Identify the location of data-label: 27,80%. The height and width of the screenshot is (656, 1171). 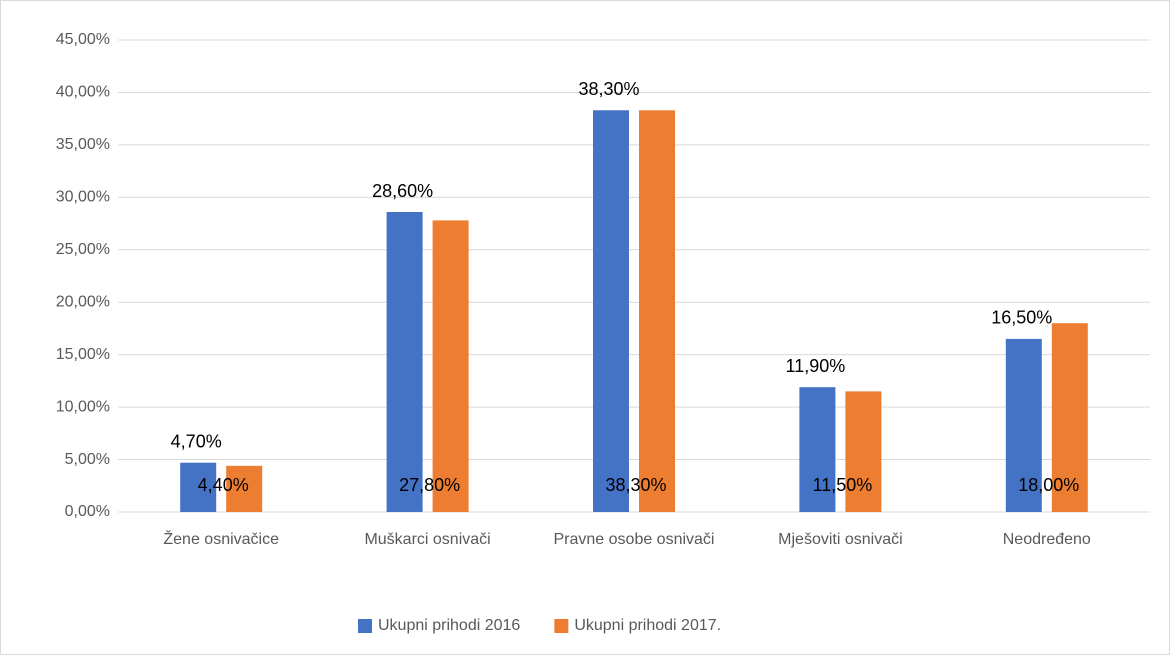
(429, 485).